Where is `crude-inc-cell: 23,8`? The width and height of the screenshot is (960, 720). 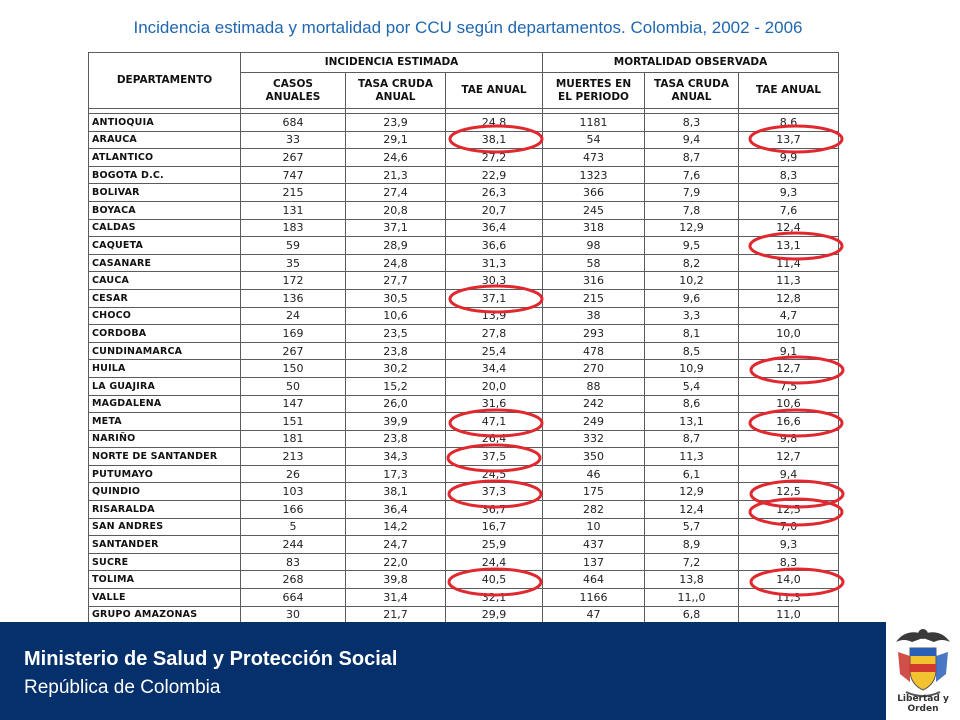
crude-inc-cell: 23,8 is located at coordinates (395, 351).